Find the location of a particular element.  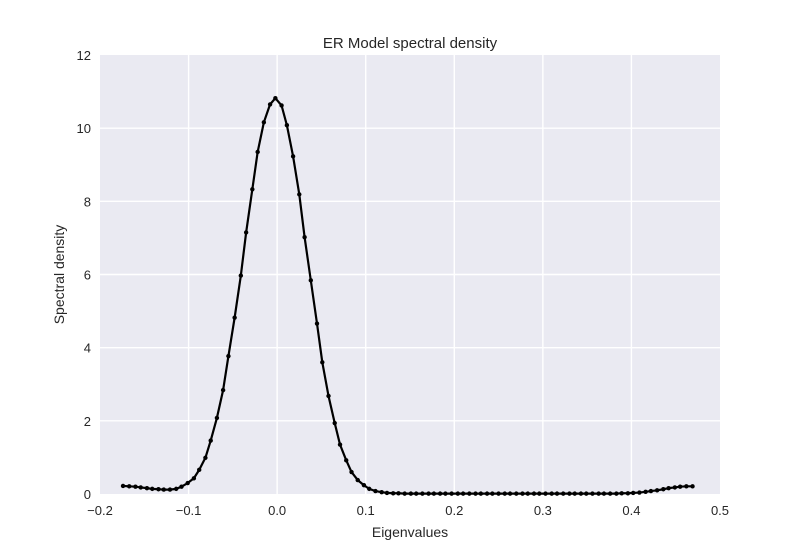

x-tick-label: 0.0 is located at coordinates (277, 510).